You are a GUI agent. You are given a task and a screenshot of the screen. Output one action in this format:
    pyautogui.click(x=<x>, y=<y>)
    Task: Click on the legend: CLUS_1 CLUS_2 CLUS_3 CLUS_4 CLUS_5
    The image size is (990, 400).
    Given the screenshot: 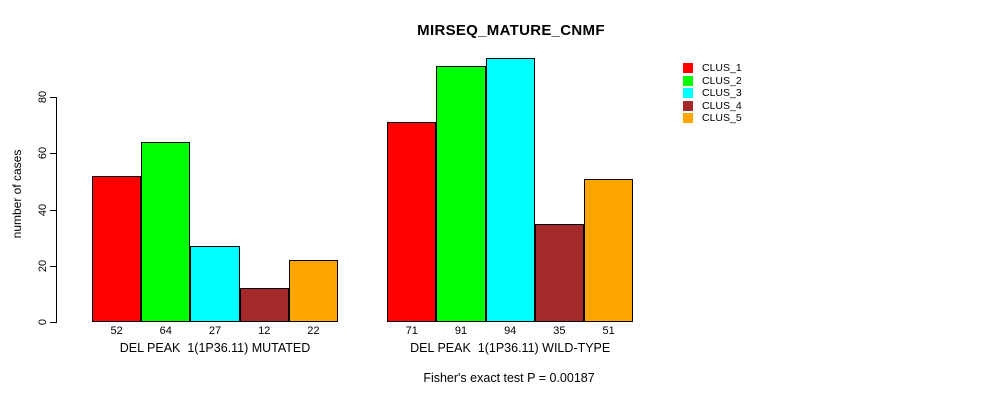 What is the action you would take?
    pyautogui.click(x=712, y=93)
    